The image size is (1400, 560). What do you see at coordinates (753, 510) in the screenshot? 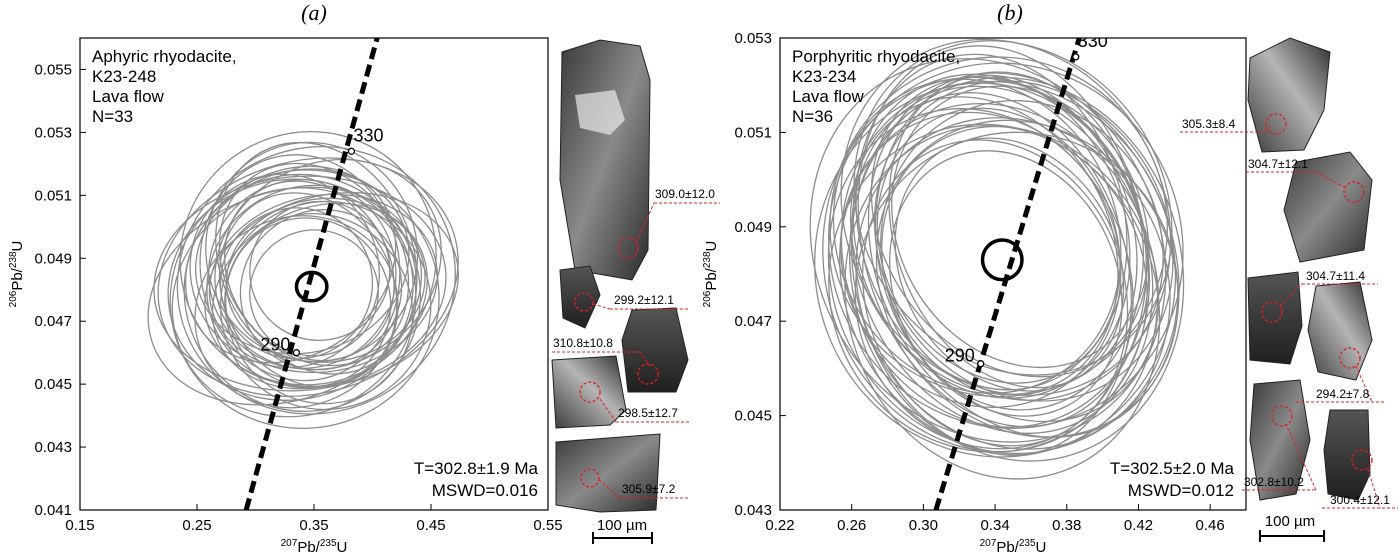
I see `y-tick-label-b: 0.043` at bounding box center [753, 510].